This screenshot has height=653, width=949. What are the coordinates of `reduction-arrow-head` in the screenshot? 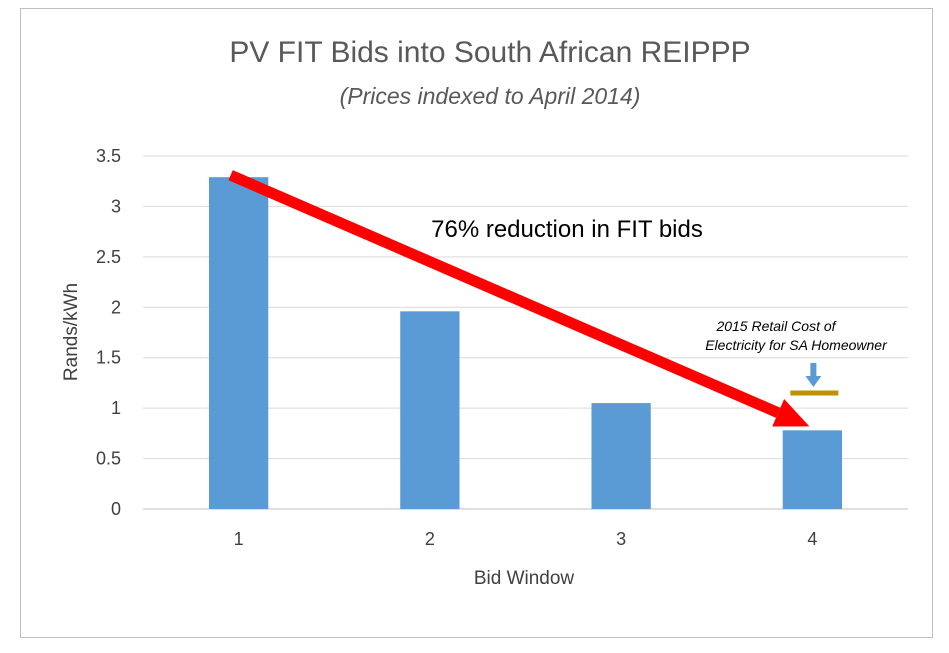 It's located at (791, 413).